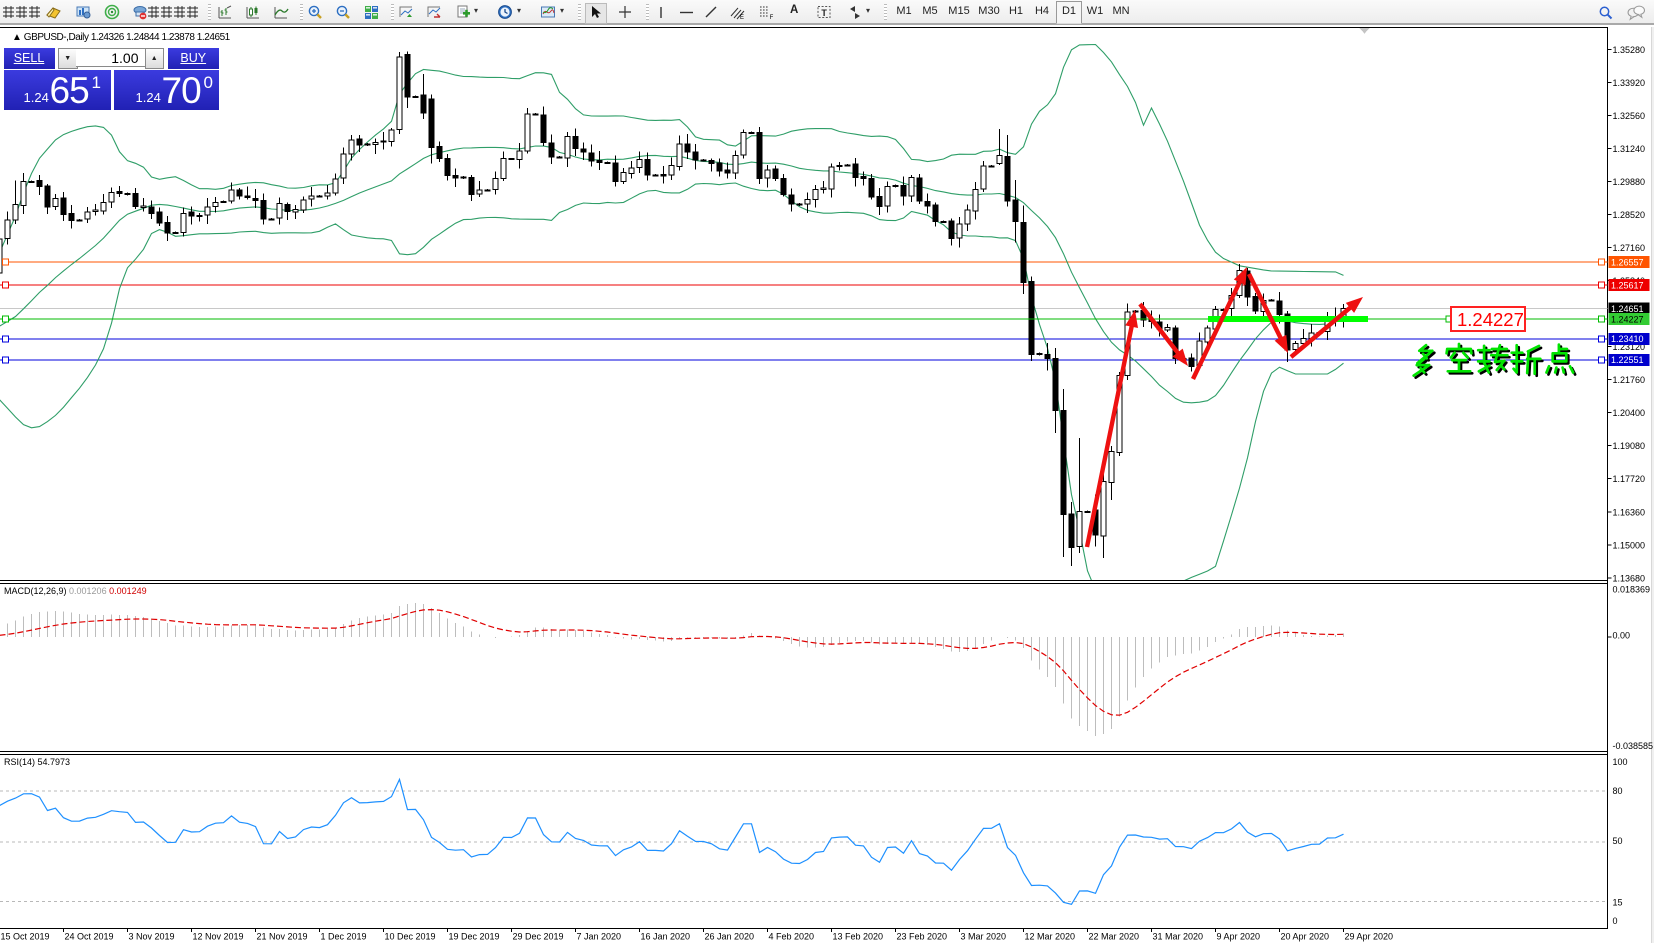  Describe the element at coordinates (344, 937) in the screenshot. I see `svg-text: 1 Dec 2019` at that location.